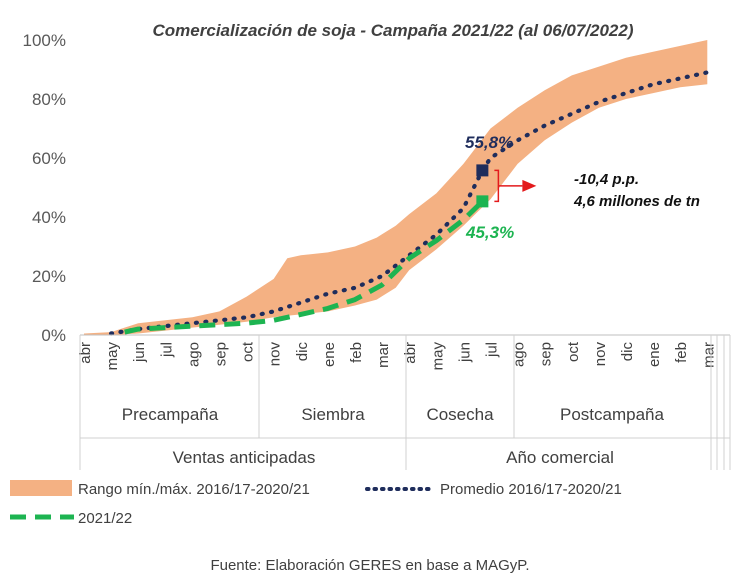  I want to click on y-tick-label: 100%, so click(44, 40).